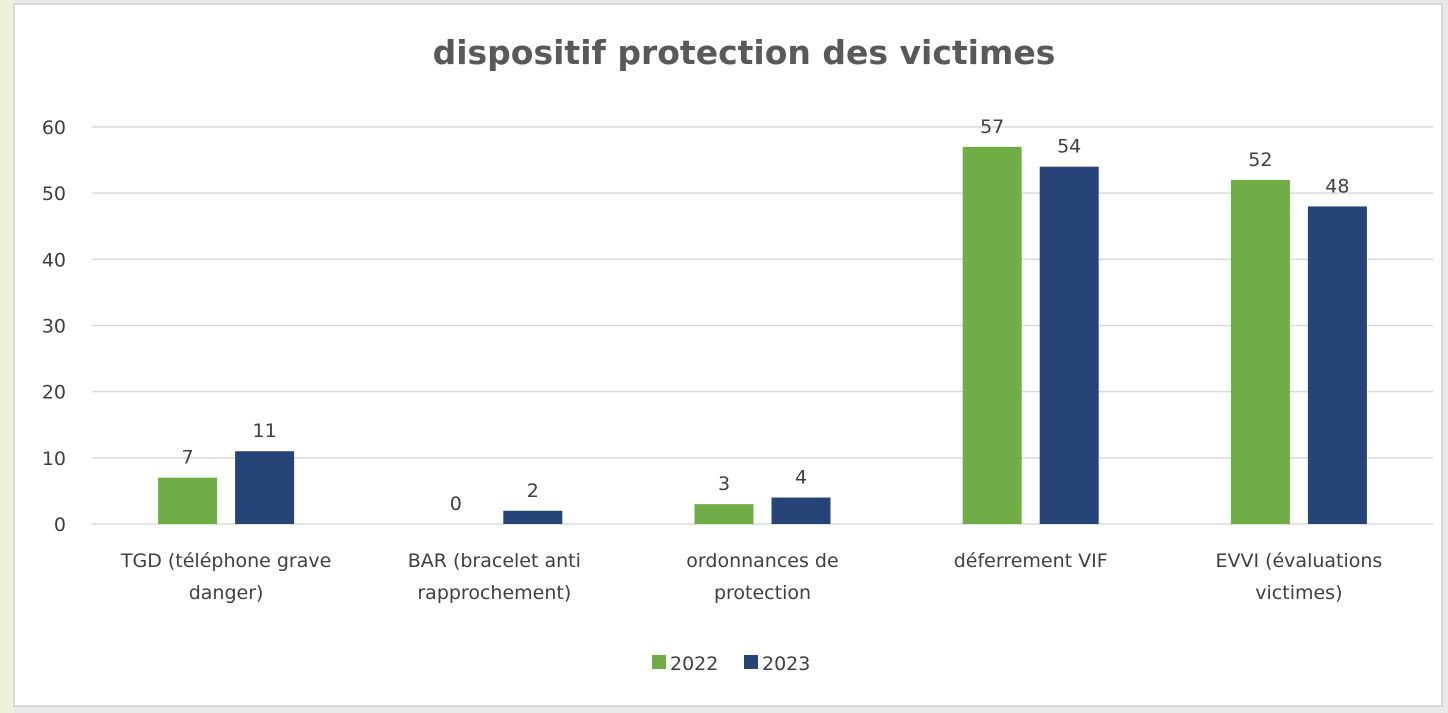 Image resolution: width=1448 pixels, height=713 pixels. I want to click on data-label: 54, so click(1069, 147).